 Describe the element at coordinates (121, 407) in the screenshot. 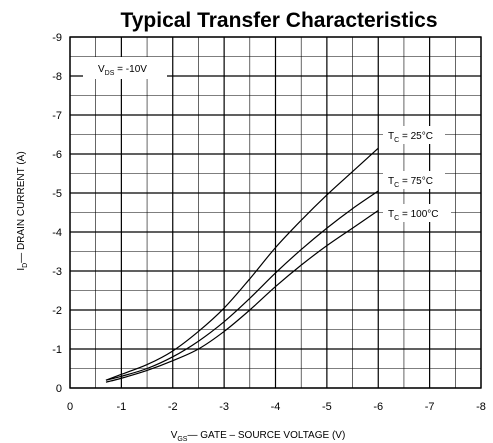

I see `x-tick-label: -1` at that location.